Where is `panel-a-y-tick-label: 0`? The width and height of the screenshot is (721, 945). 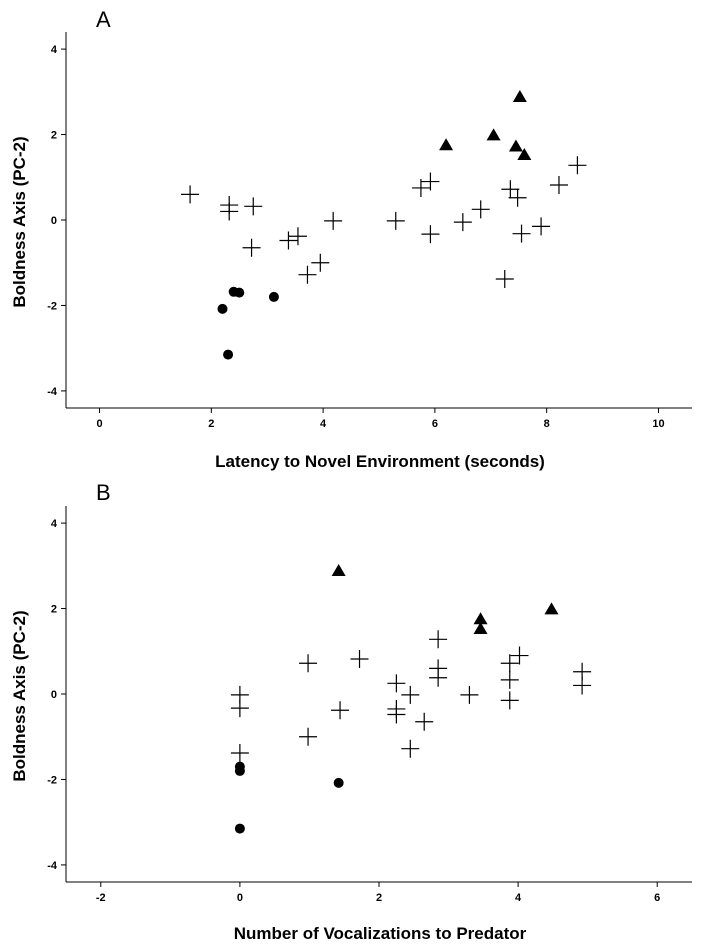 panel-a-y-tick-label: 0 is located at coordinates (54, 221).